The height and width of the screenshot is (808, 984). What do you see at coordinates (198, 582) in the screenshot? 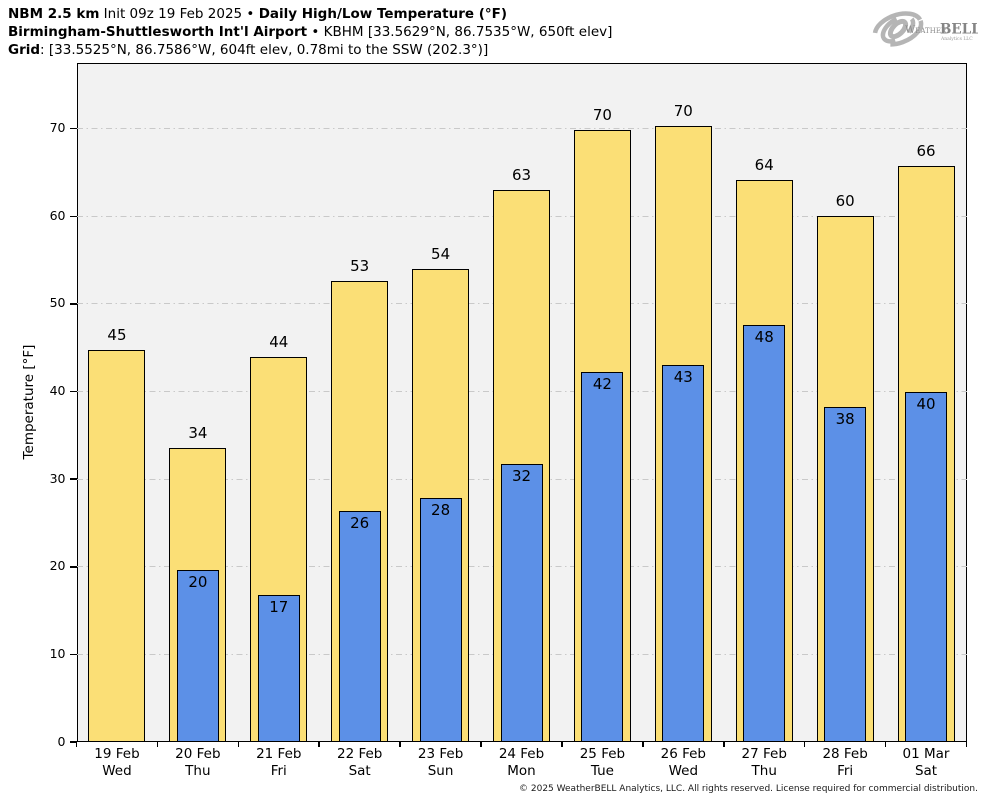
I see `low-value-label: 20` at bounding box center [198, 582].